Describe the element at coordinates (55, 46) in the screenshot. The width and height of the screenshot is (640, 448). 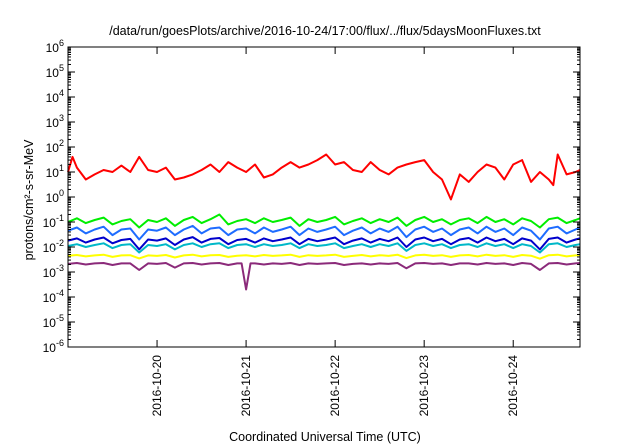
I see `y-tick-label: 10⁶` at that location.